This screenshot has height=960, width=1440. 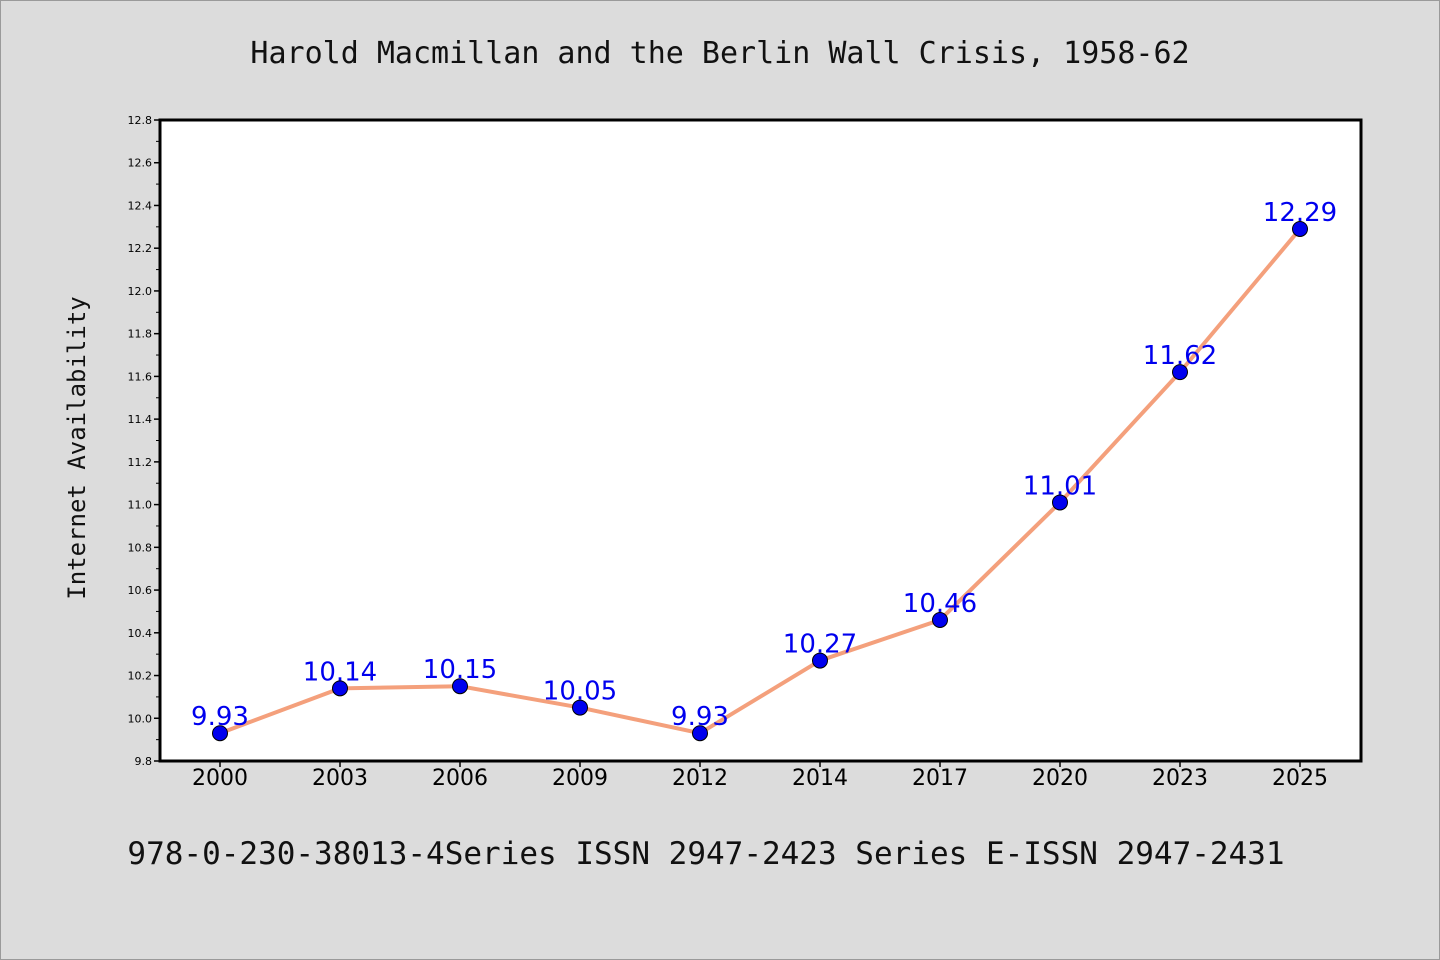 What do you see at coordinates (140, 376) in the screenshot?
I see `y-tick-label: 11.6` at bounding box center [140, 376].